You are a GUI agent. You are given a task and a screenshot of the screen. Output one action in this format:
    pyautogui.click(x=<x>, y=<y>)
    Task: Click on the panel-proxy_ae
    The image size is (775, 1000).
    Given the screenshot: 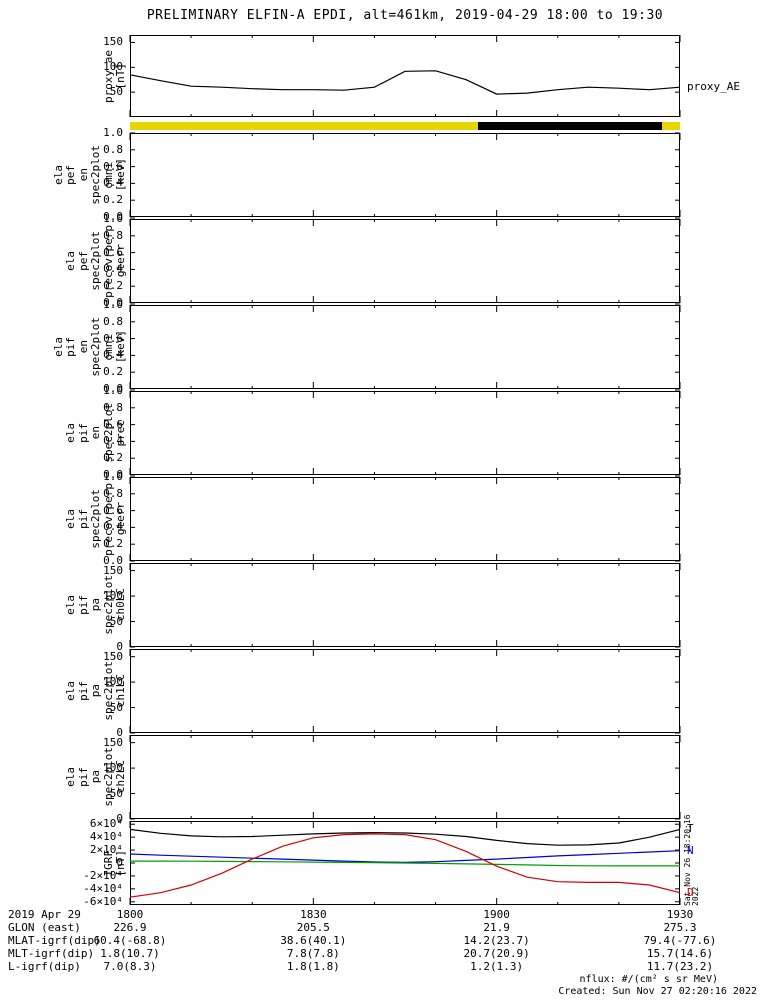 What is the action you would take?
    pyautogui.click(x=405, y=76)
    